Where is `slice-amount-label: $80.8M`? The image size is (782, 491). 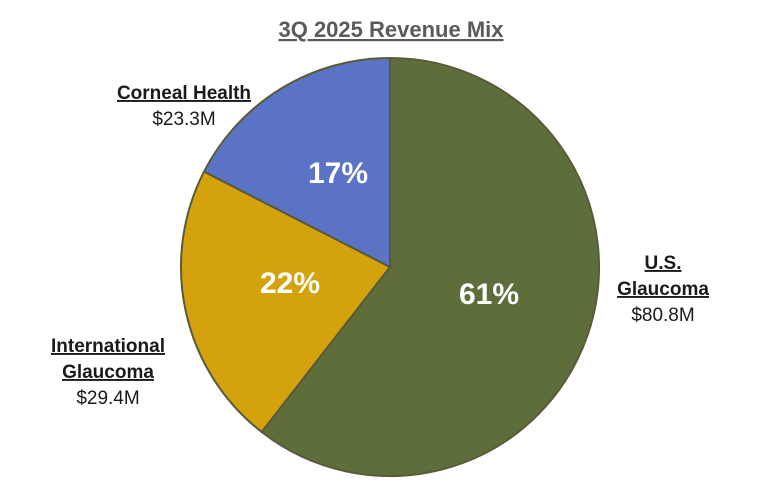
slice-amount-label: $80.8M is located at coordinates (662, 315).